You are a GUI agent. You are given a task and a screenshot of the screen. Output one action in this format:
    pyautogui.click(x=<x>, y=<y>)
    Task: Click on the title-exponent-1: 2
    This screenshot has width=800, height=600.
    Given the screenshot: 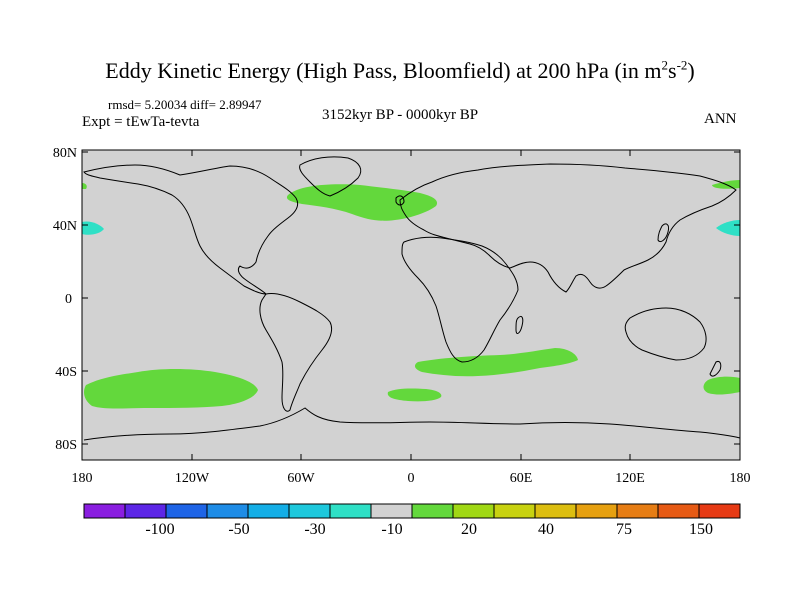 What is the action you would take?
    pyautogui.click(x=665, y=65)
    